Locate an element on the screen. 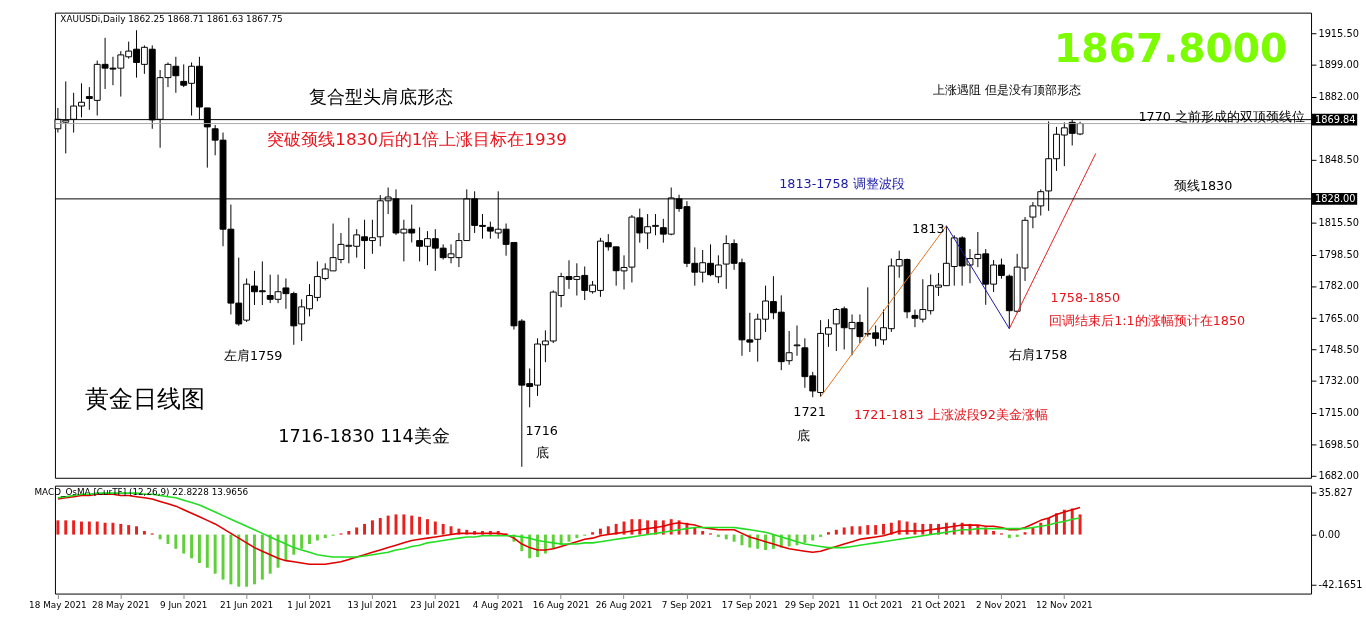 The width and height of the screenshot is (1366, 630). annotation: 右肩1758 is located at coordinates (1038, 355).